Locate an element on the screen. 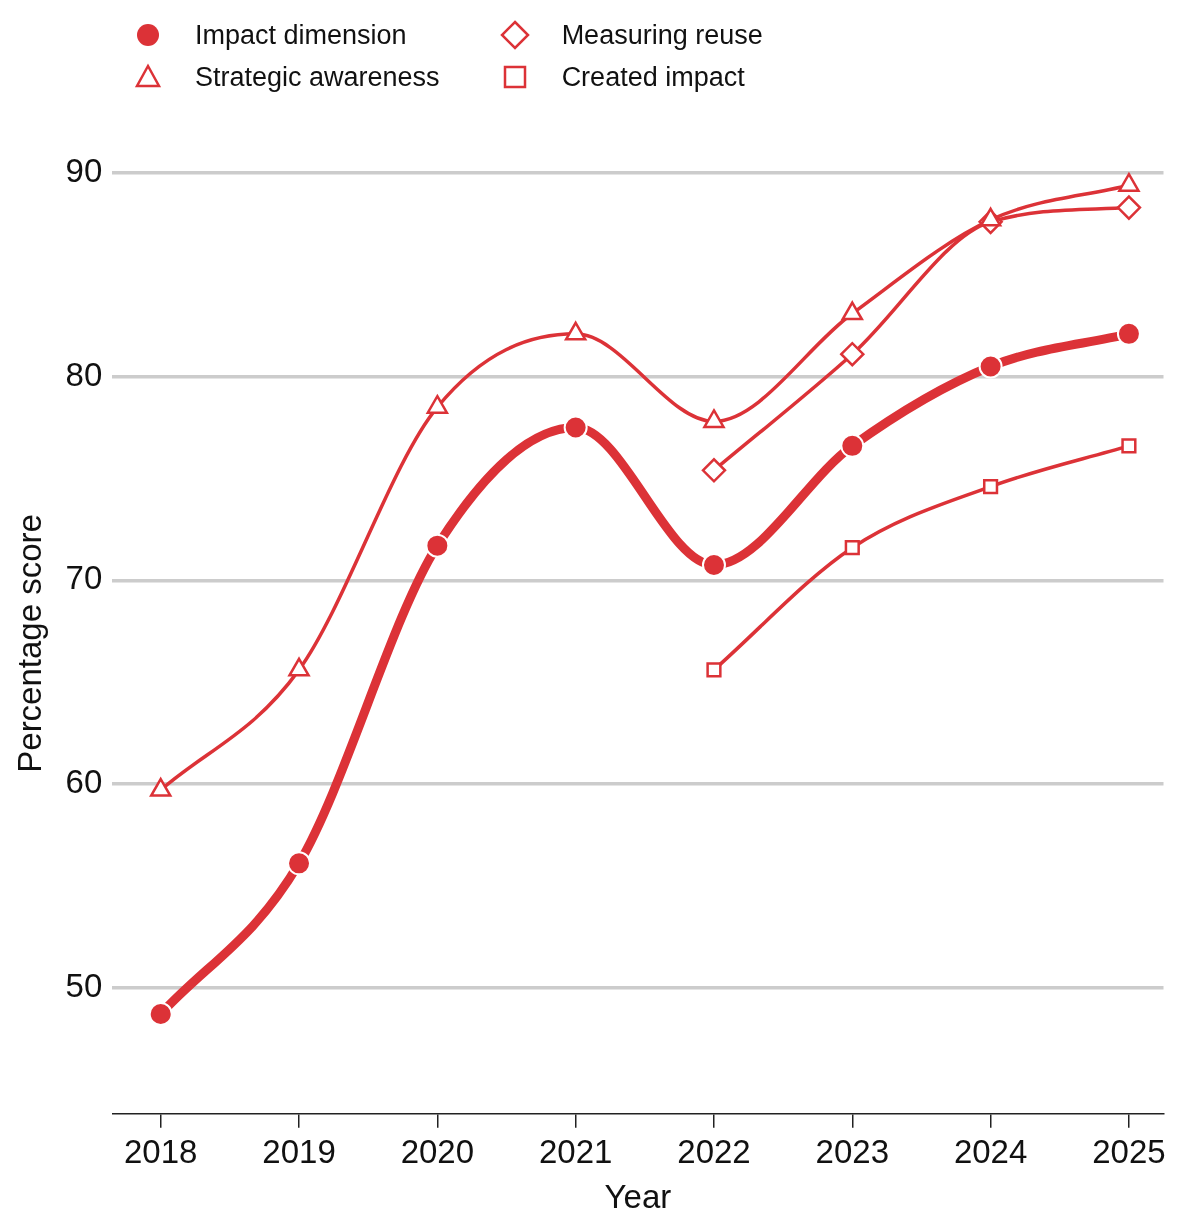 Image resolution: width=1177 pixels, height=1223 pixels. x-tick-label: 2018 is located at coordinates (161, 1151).